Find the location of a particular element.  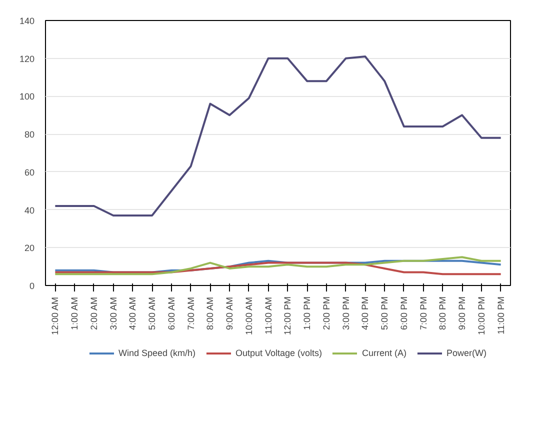

line-series is located at coordinates (278, 266).